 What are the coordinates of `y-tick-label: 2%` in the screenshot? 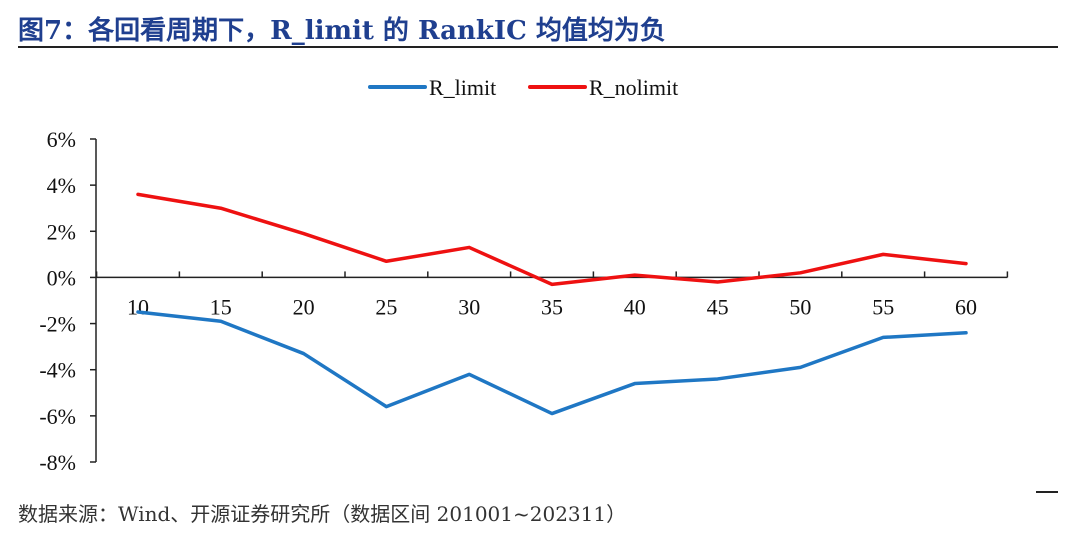 It's located at (61, 231).